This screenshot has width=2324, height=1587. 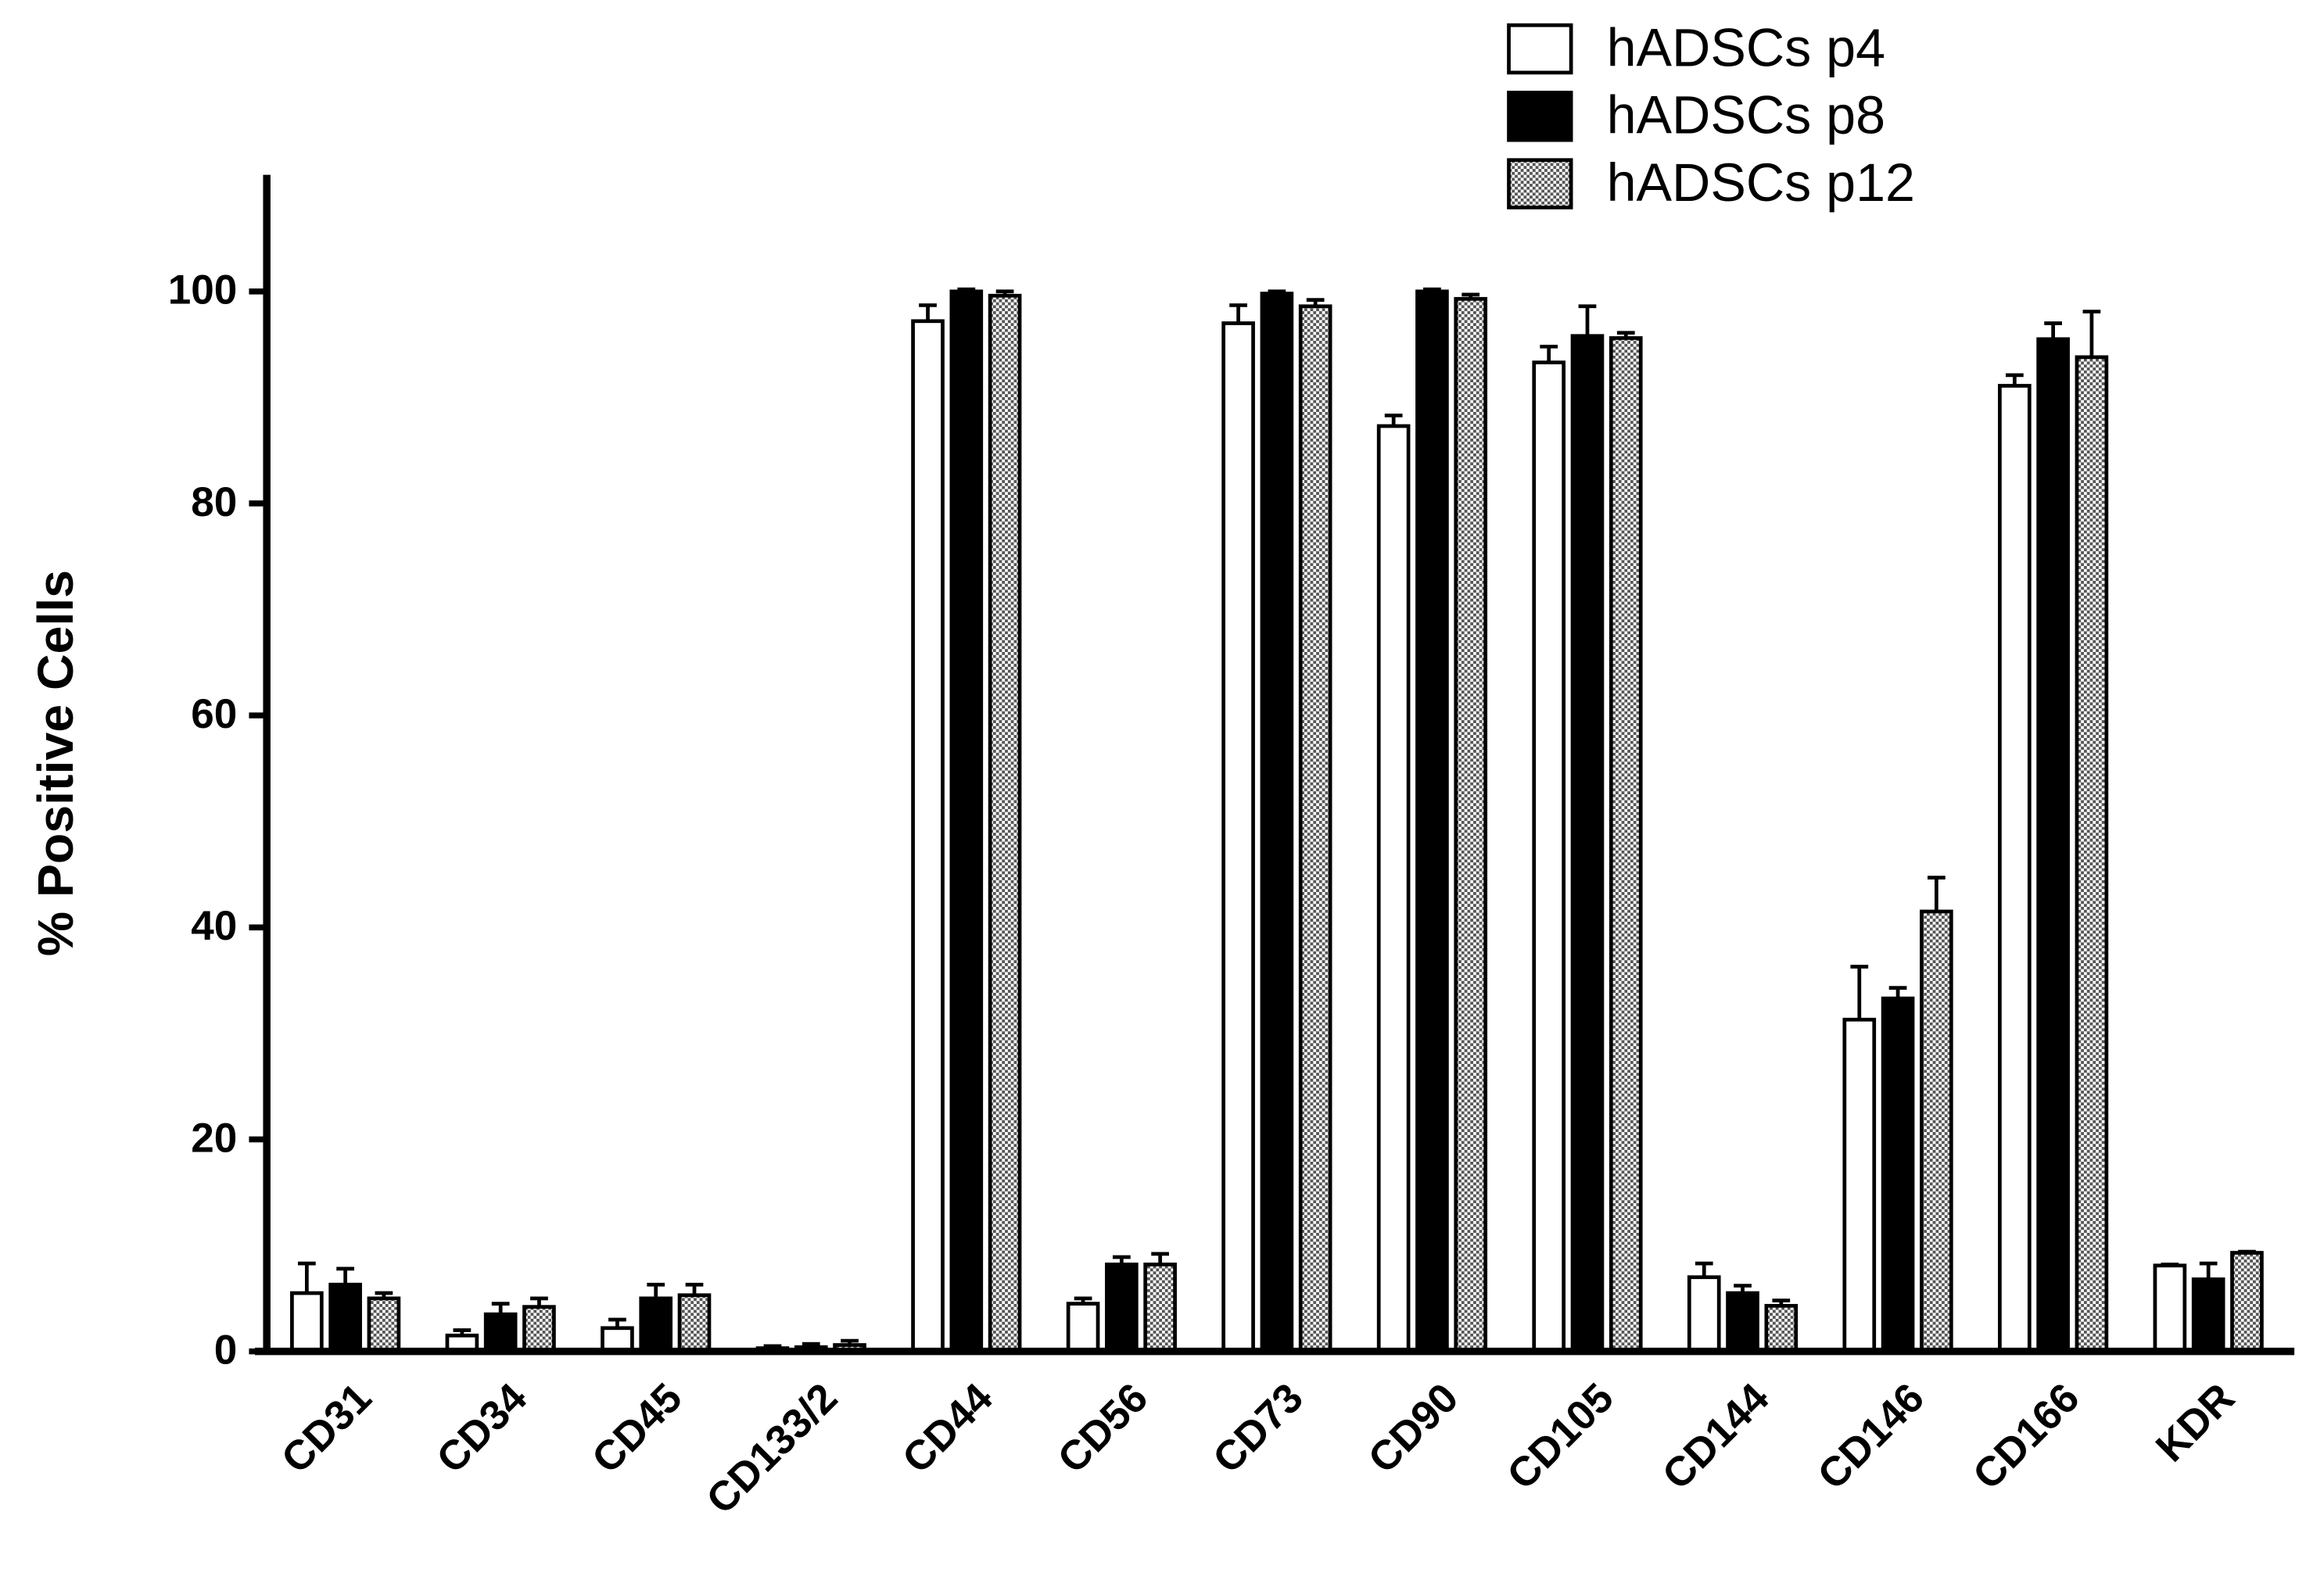 I want to click on x-tick-label: CD105, so click(x=1560, y=1436).